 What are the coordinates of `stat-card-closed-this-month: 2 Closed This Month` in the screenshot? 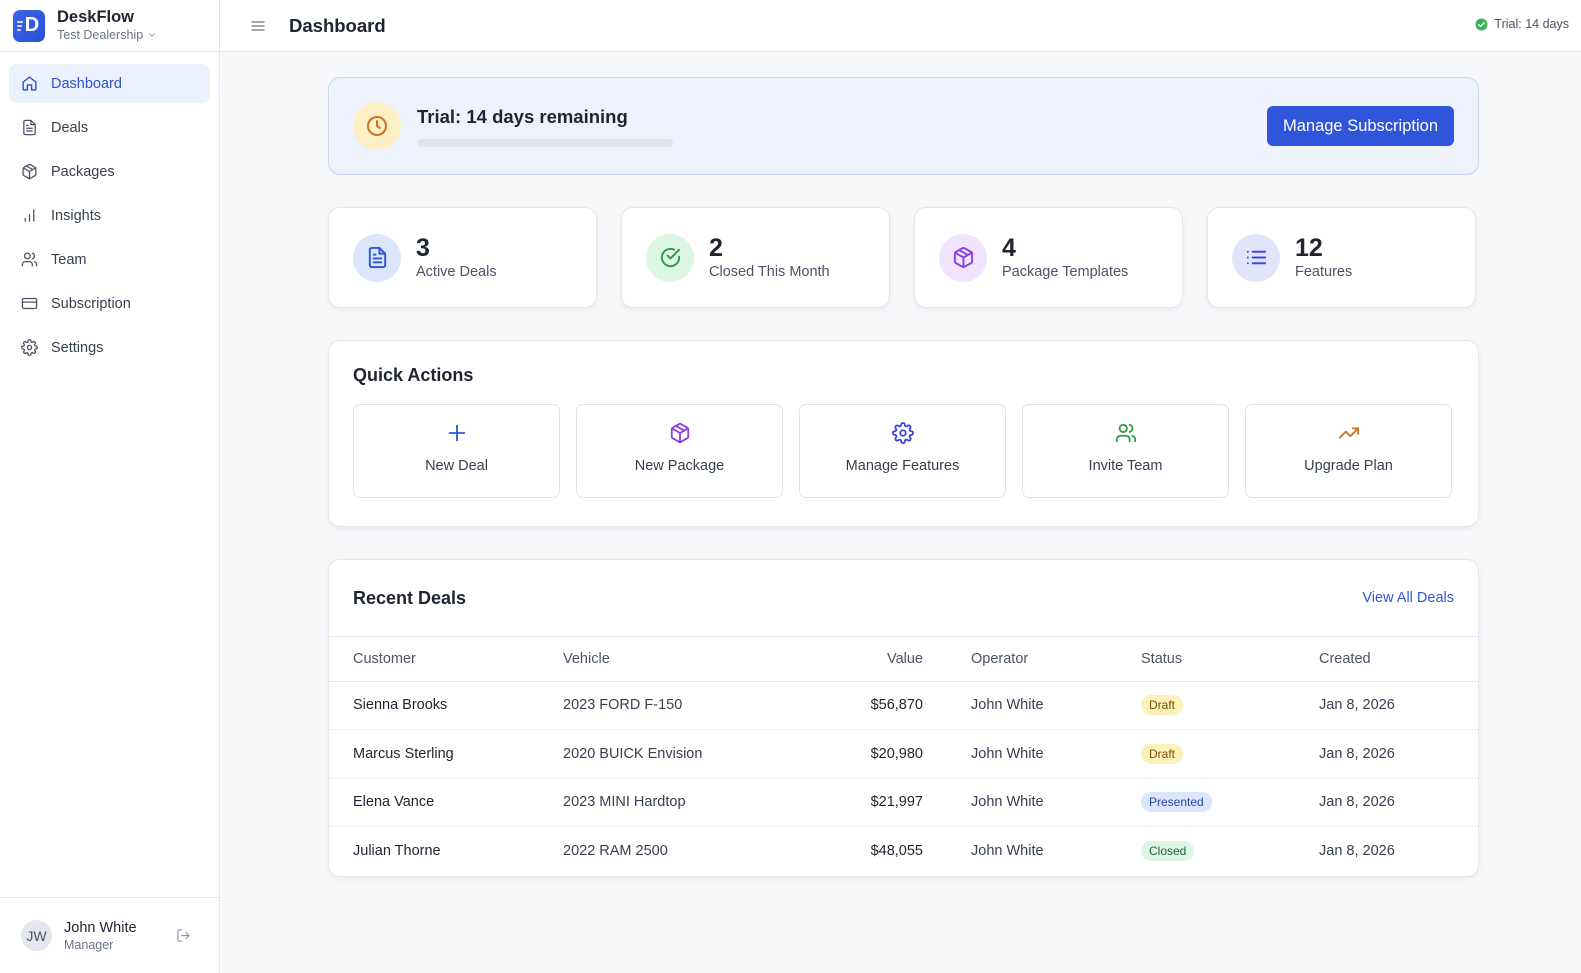 It's located at (755, 257).